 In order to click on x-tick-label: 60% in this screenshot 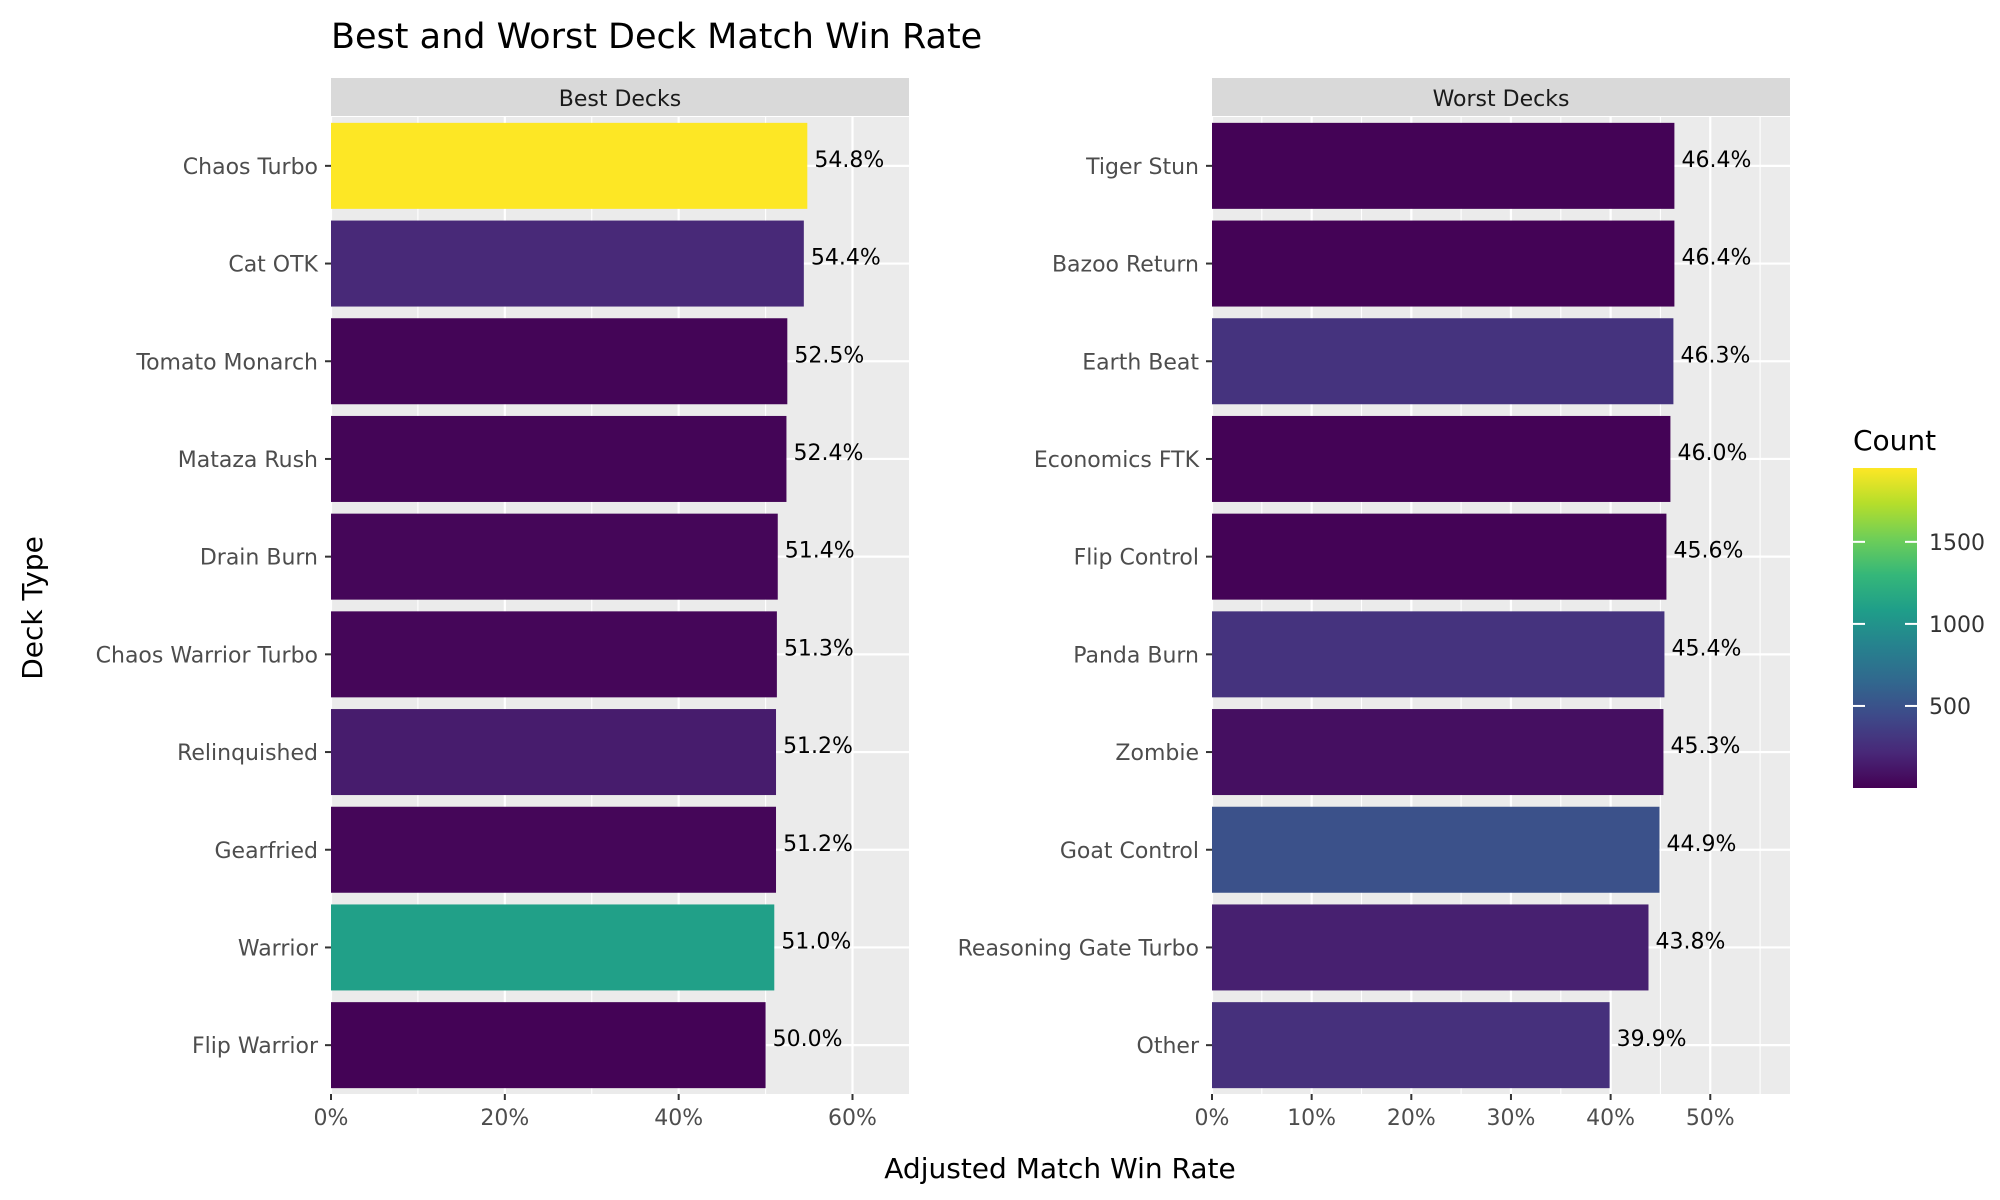, I will do `click(852, 1118)`.